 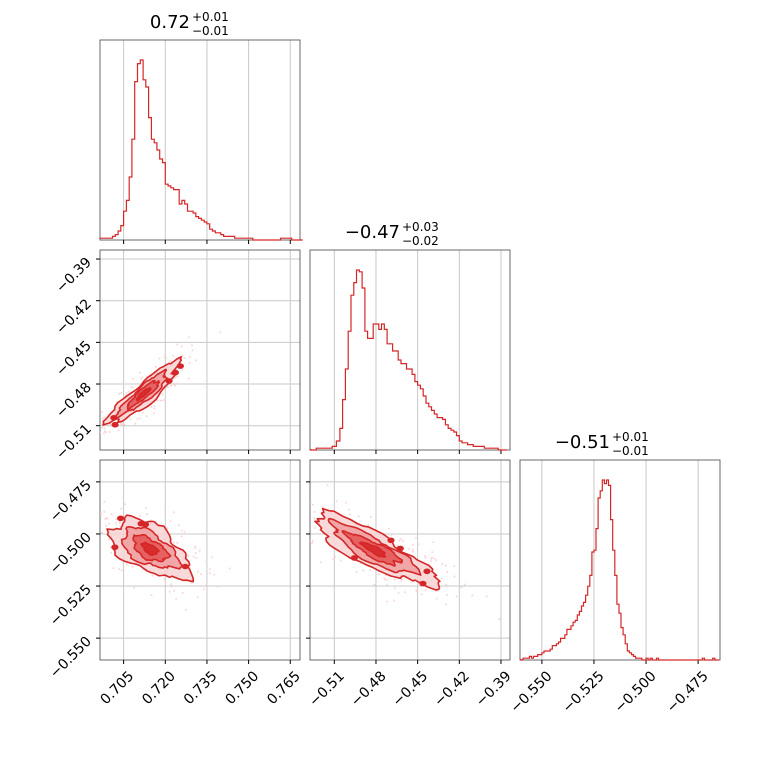 I want to click on panel-title-plus-0: +0.01, so click(x=210, y=17).